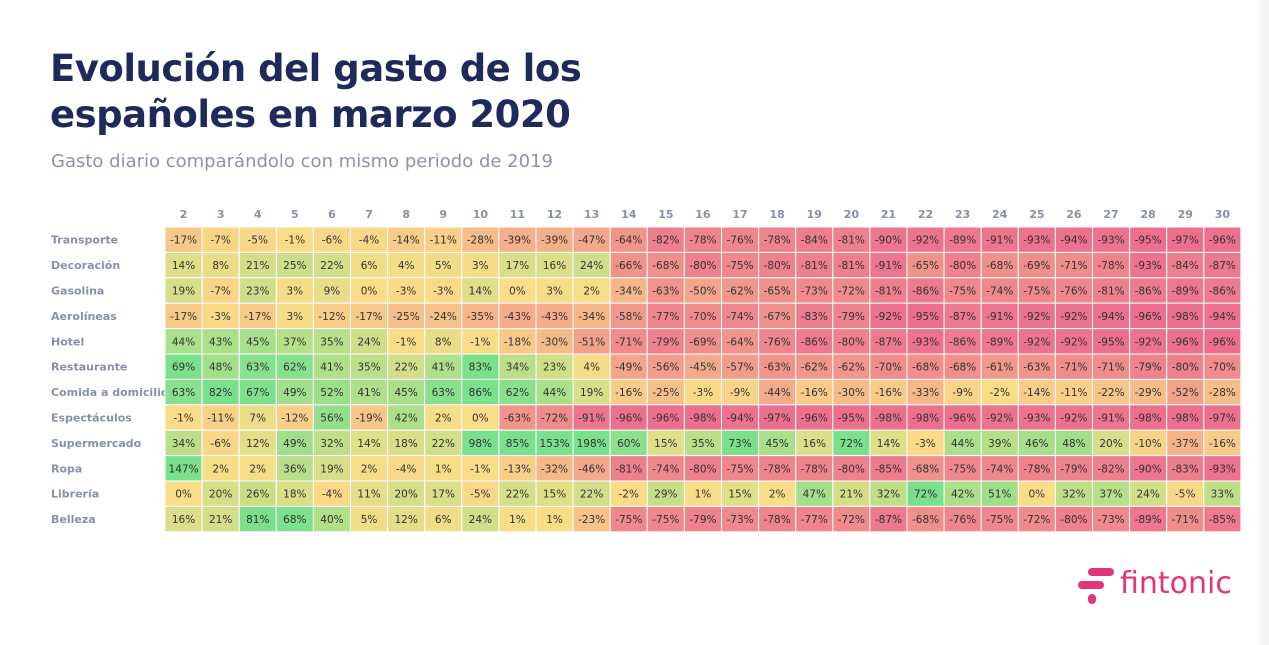 The image size is (1269, 645). I want to click on cell-label: -11%, so click(220, 419).